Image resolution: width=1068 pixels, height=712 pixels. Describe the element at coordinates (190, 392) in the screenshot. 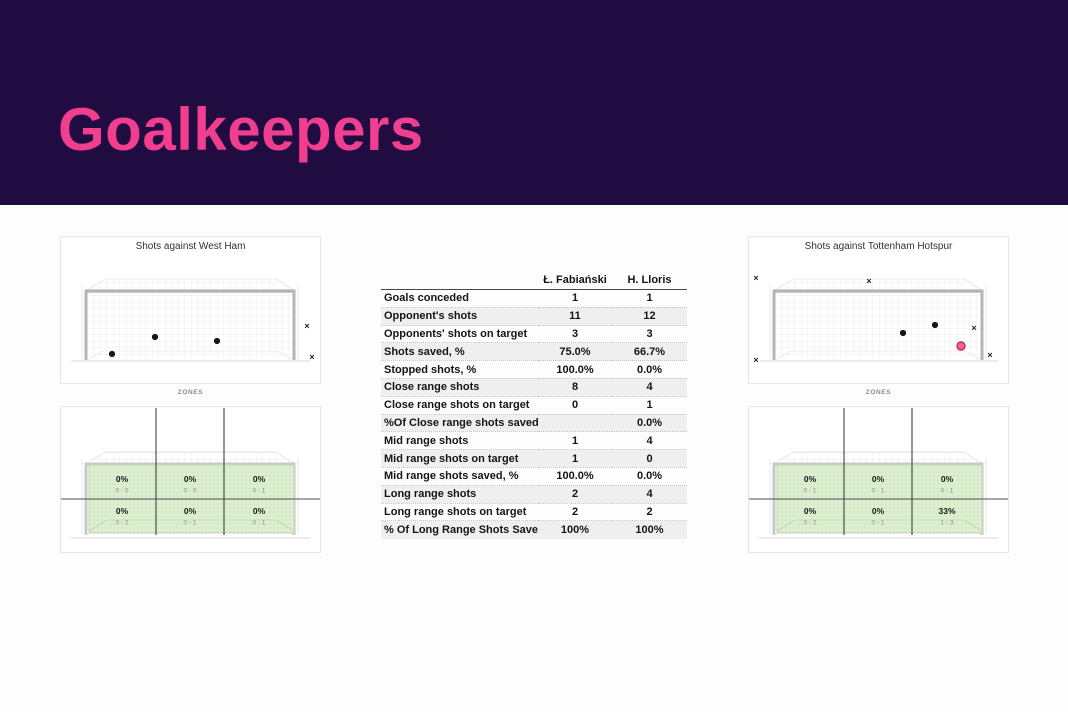

I see `zones-caption-west-ham: ZONES` at that location.